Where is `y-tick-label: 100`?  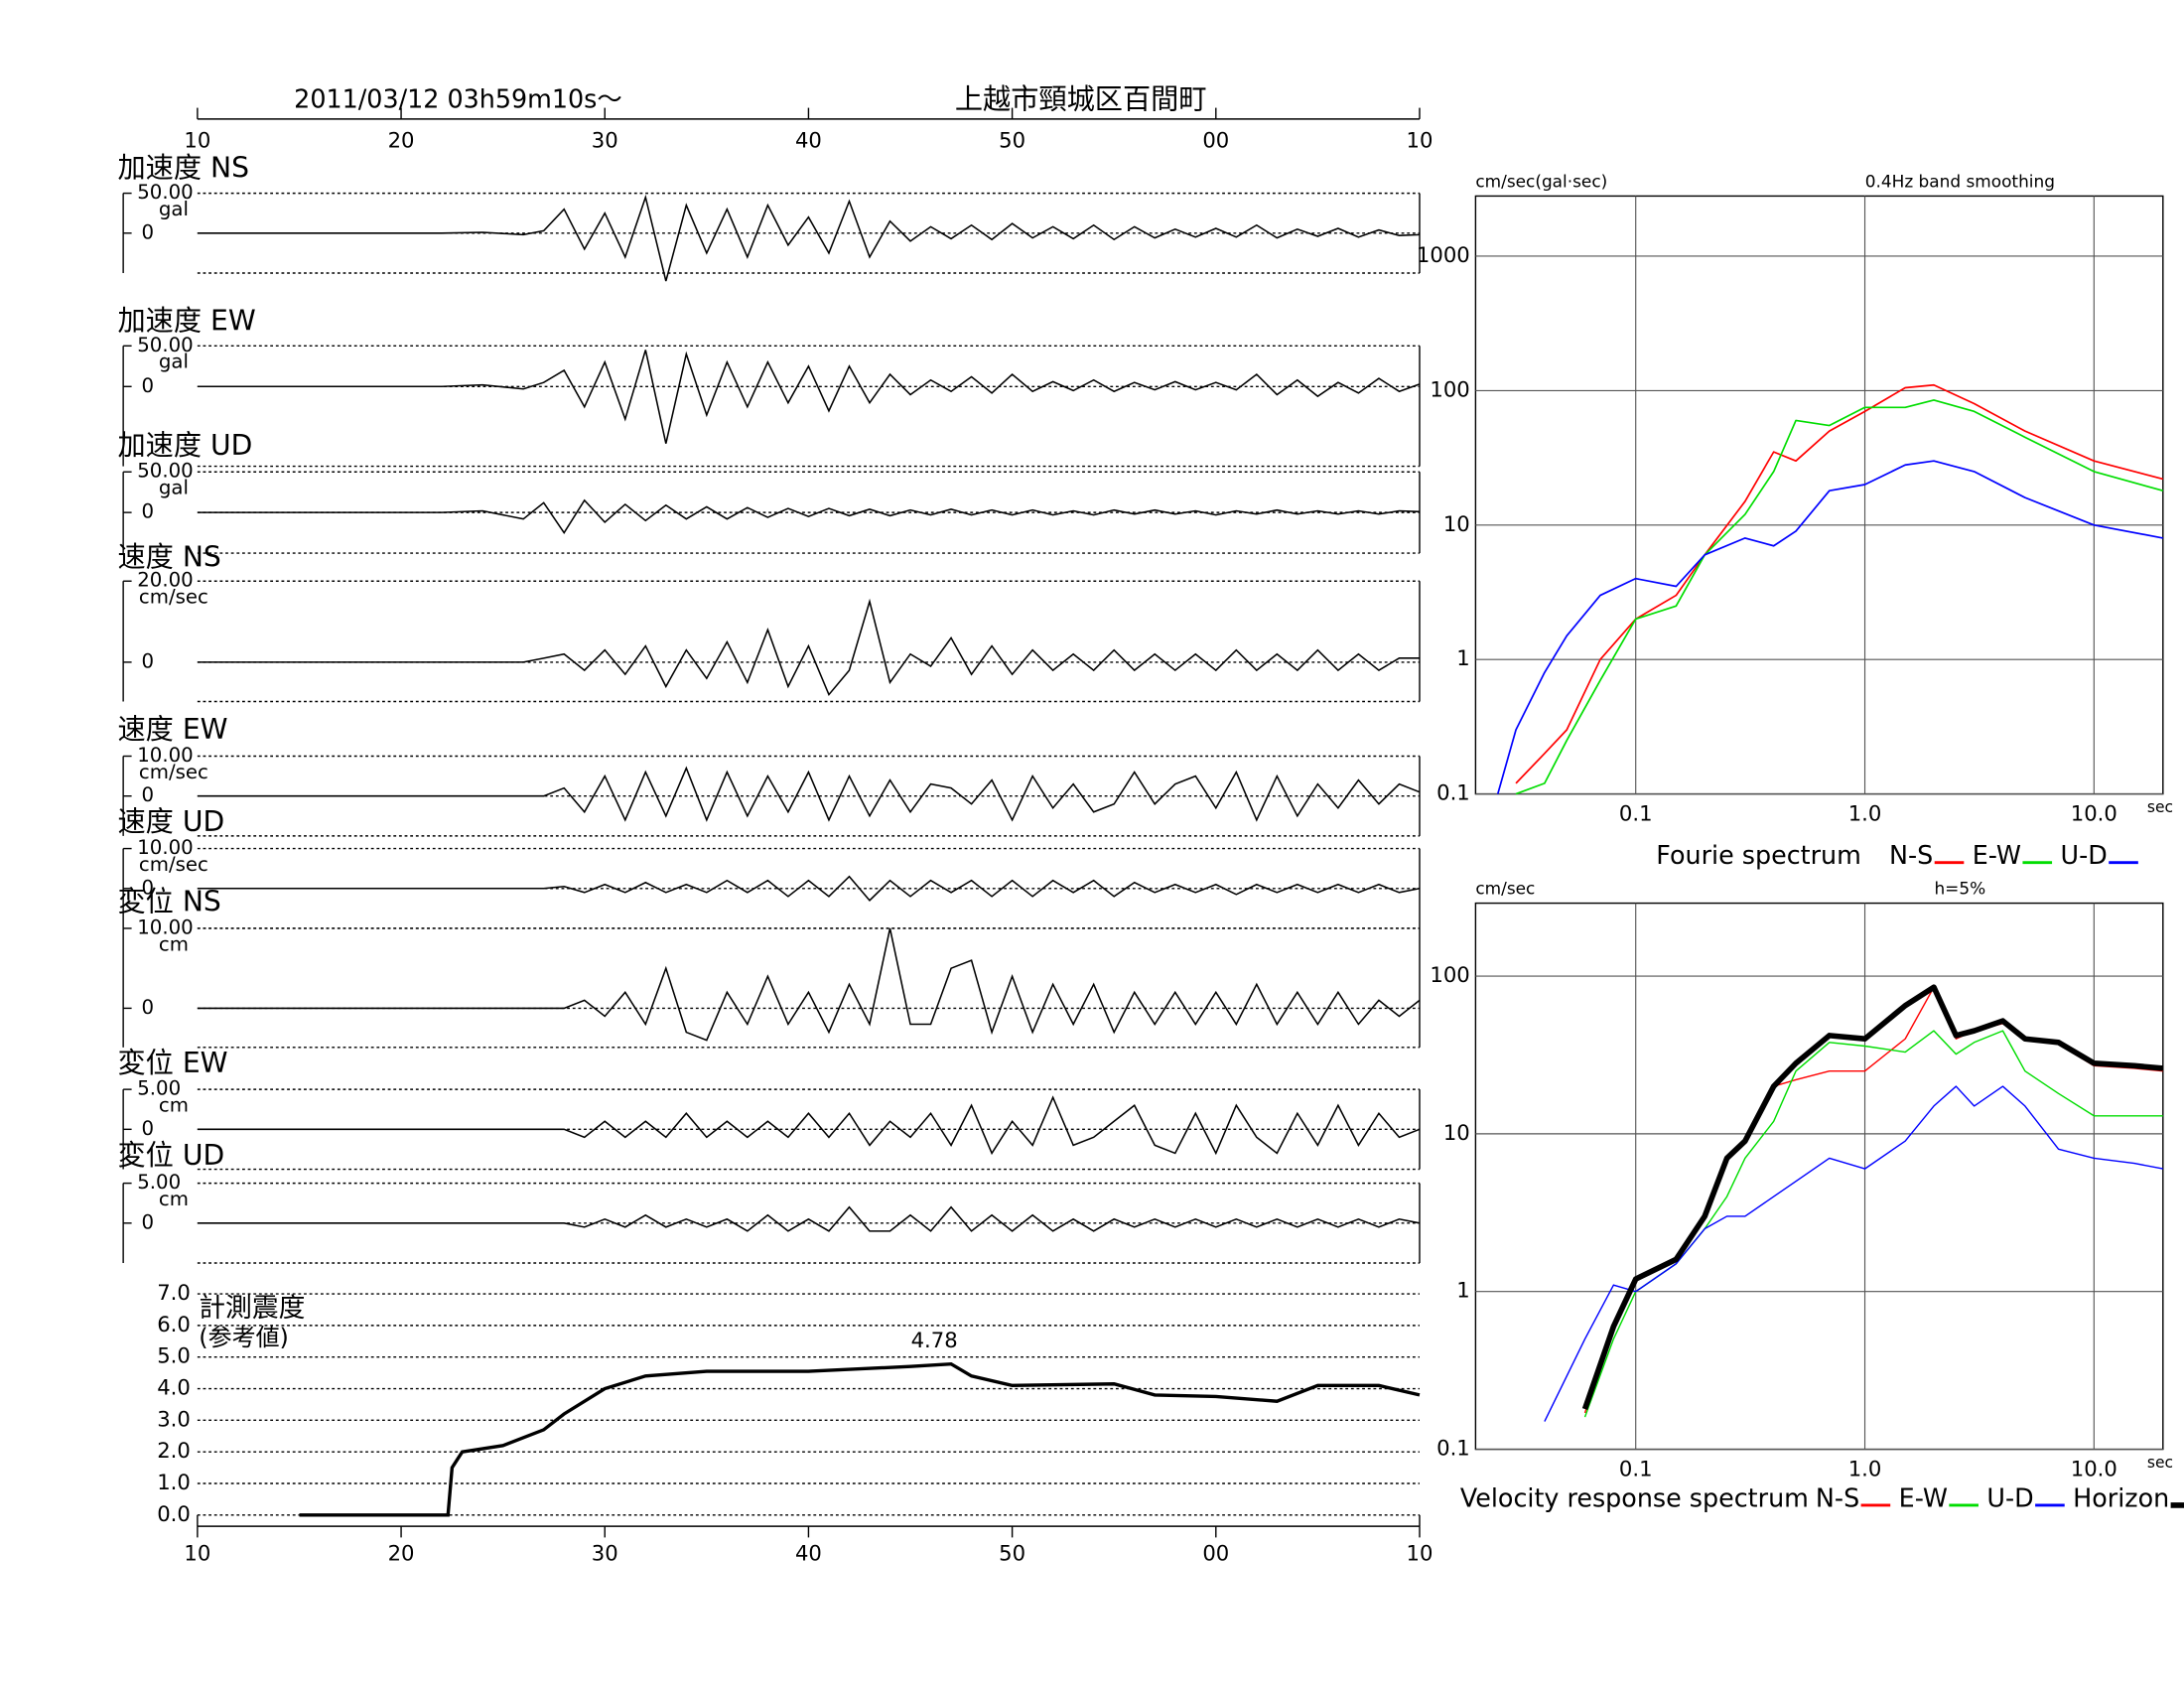 y-tick-label: 100 is located at coordinates (1449, 974).